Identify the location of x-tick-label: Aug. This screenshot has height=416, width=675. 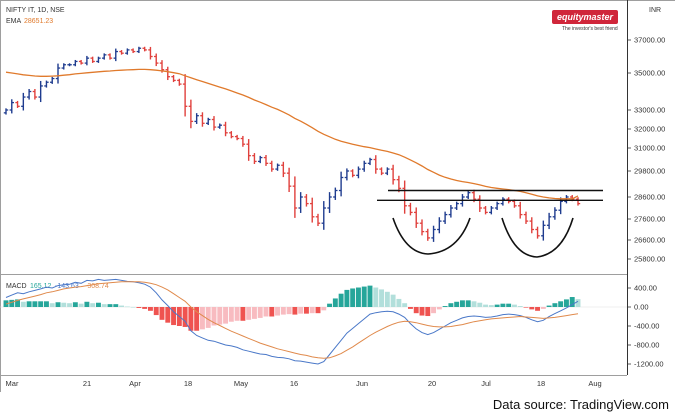
(594, 383).